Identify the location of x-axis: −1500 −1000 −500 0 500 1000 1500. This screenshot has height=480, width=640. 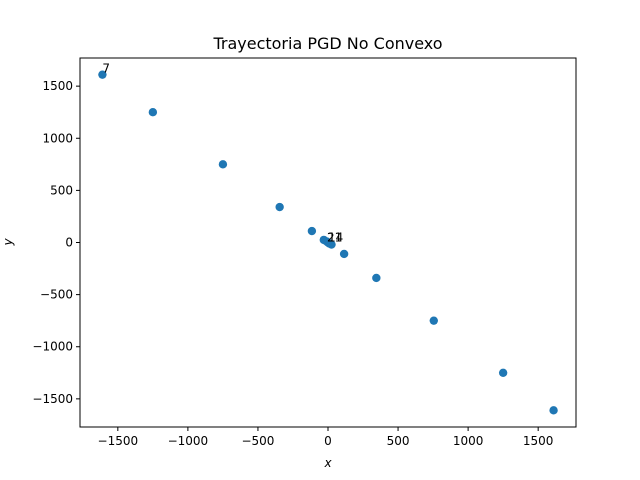
(326, 437).